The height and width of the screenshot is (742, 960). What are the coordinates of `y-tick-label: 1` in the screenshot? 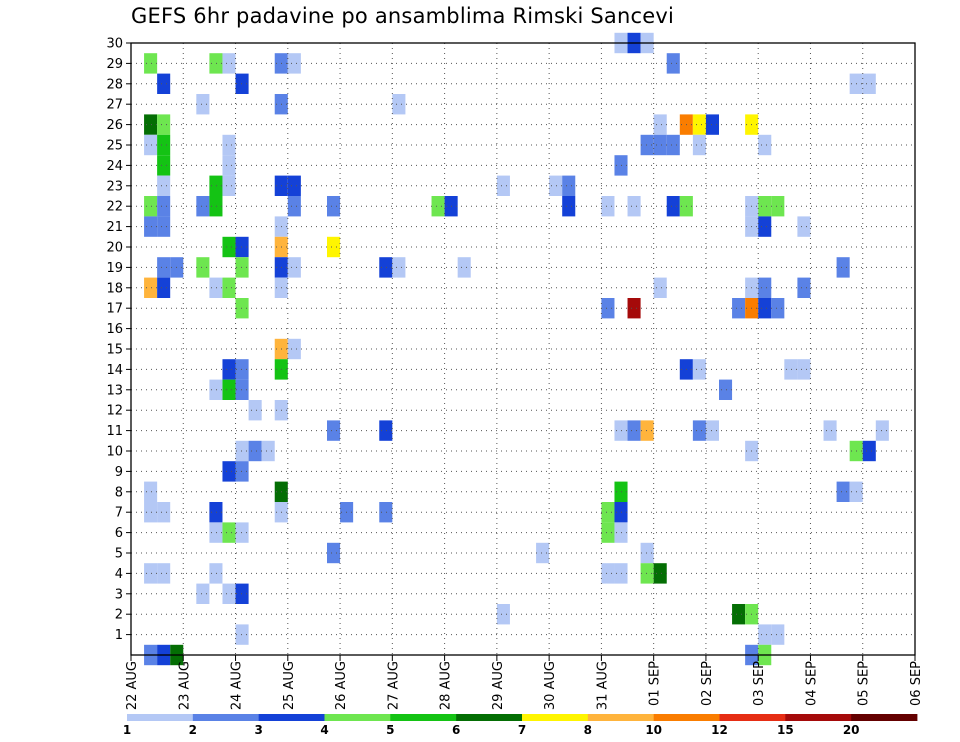 It's located at (119, 635).